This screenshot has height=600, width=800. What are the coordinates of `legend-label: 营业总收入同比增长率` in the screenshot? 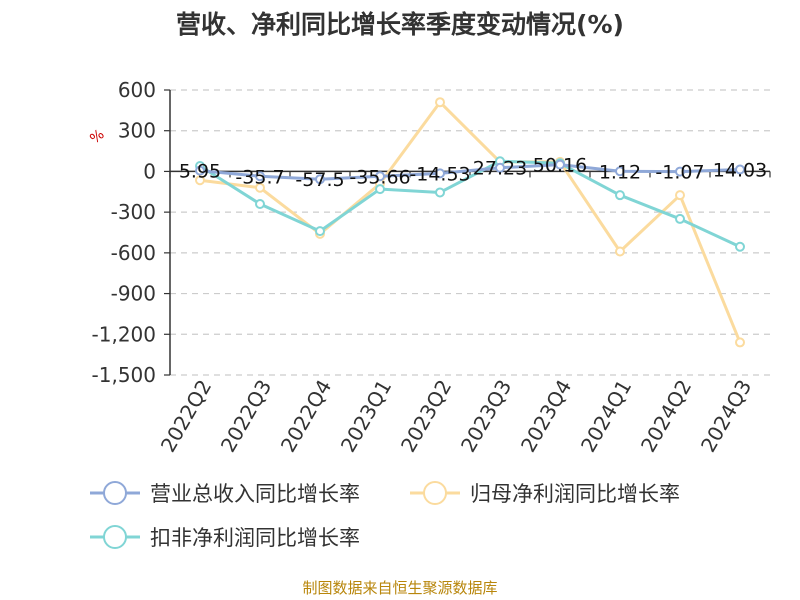 It's located at (255, 494).